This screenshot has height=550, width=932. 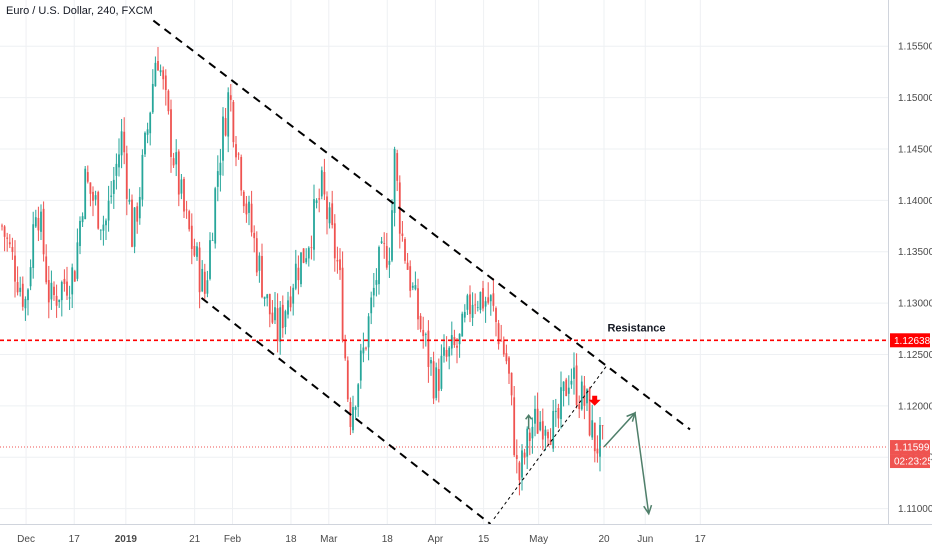 I want to click on time-tick-label: 20, so click(x=604, y=539).